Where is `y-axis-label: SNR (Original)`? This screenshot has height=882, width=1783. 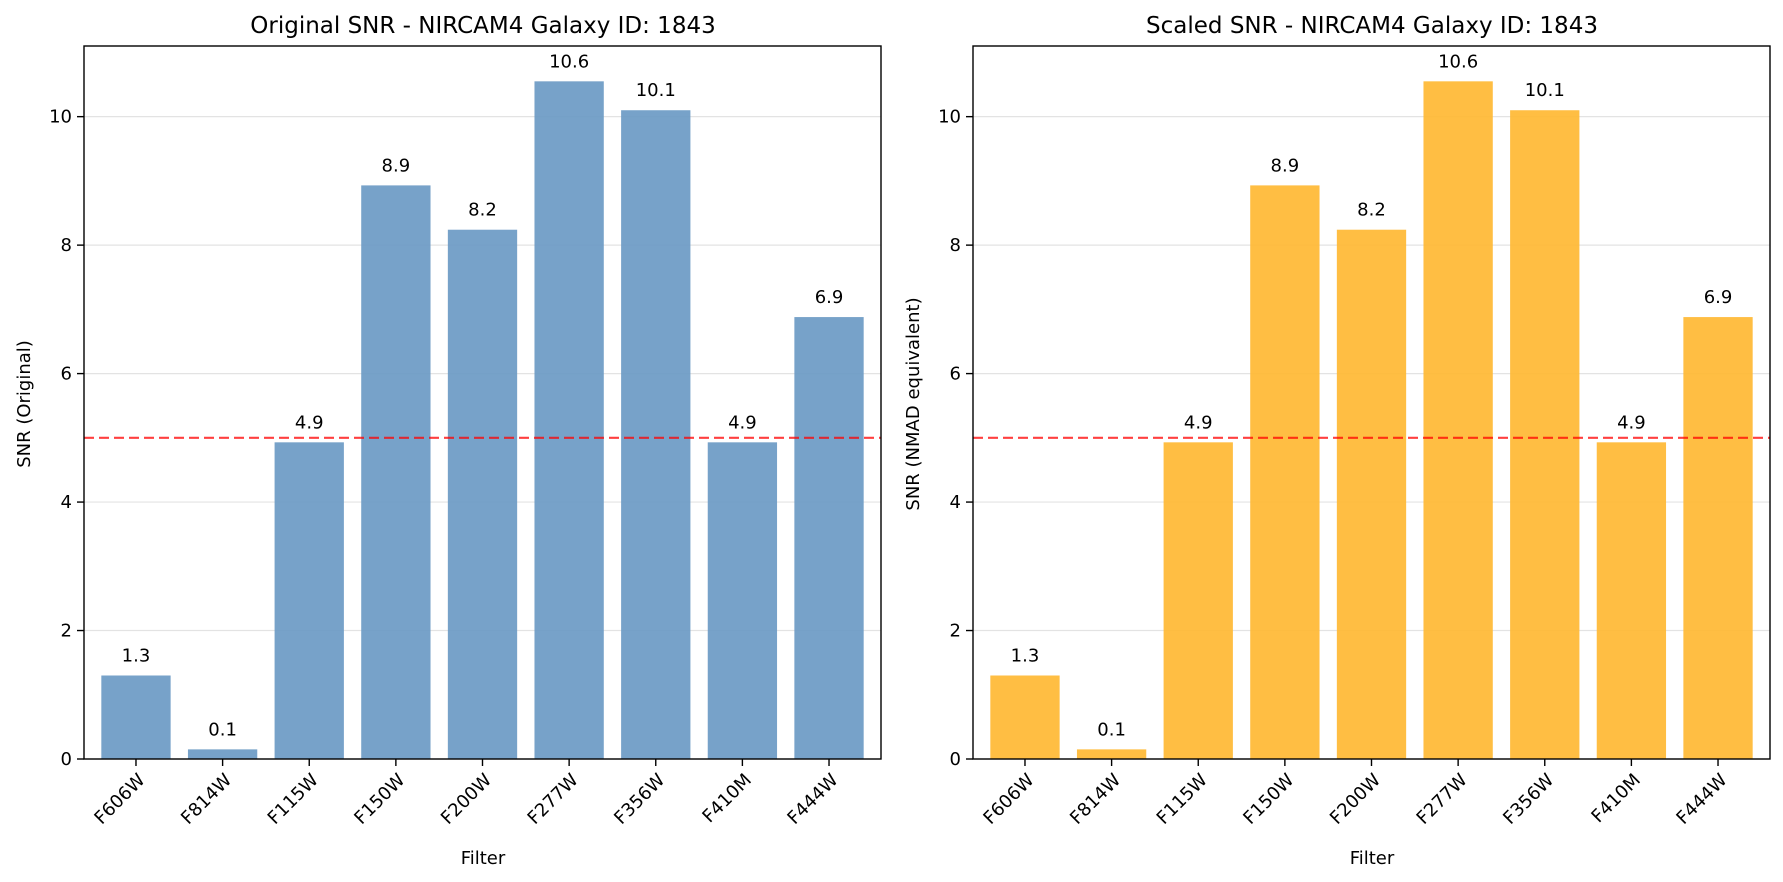
y-axis-label: SNR (Original) is located at coordinates (24, 404).